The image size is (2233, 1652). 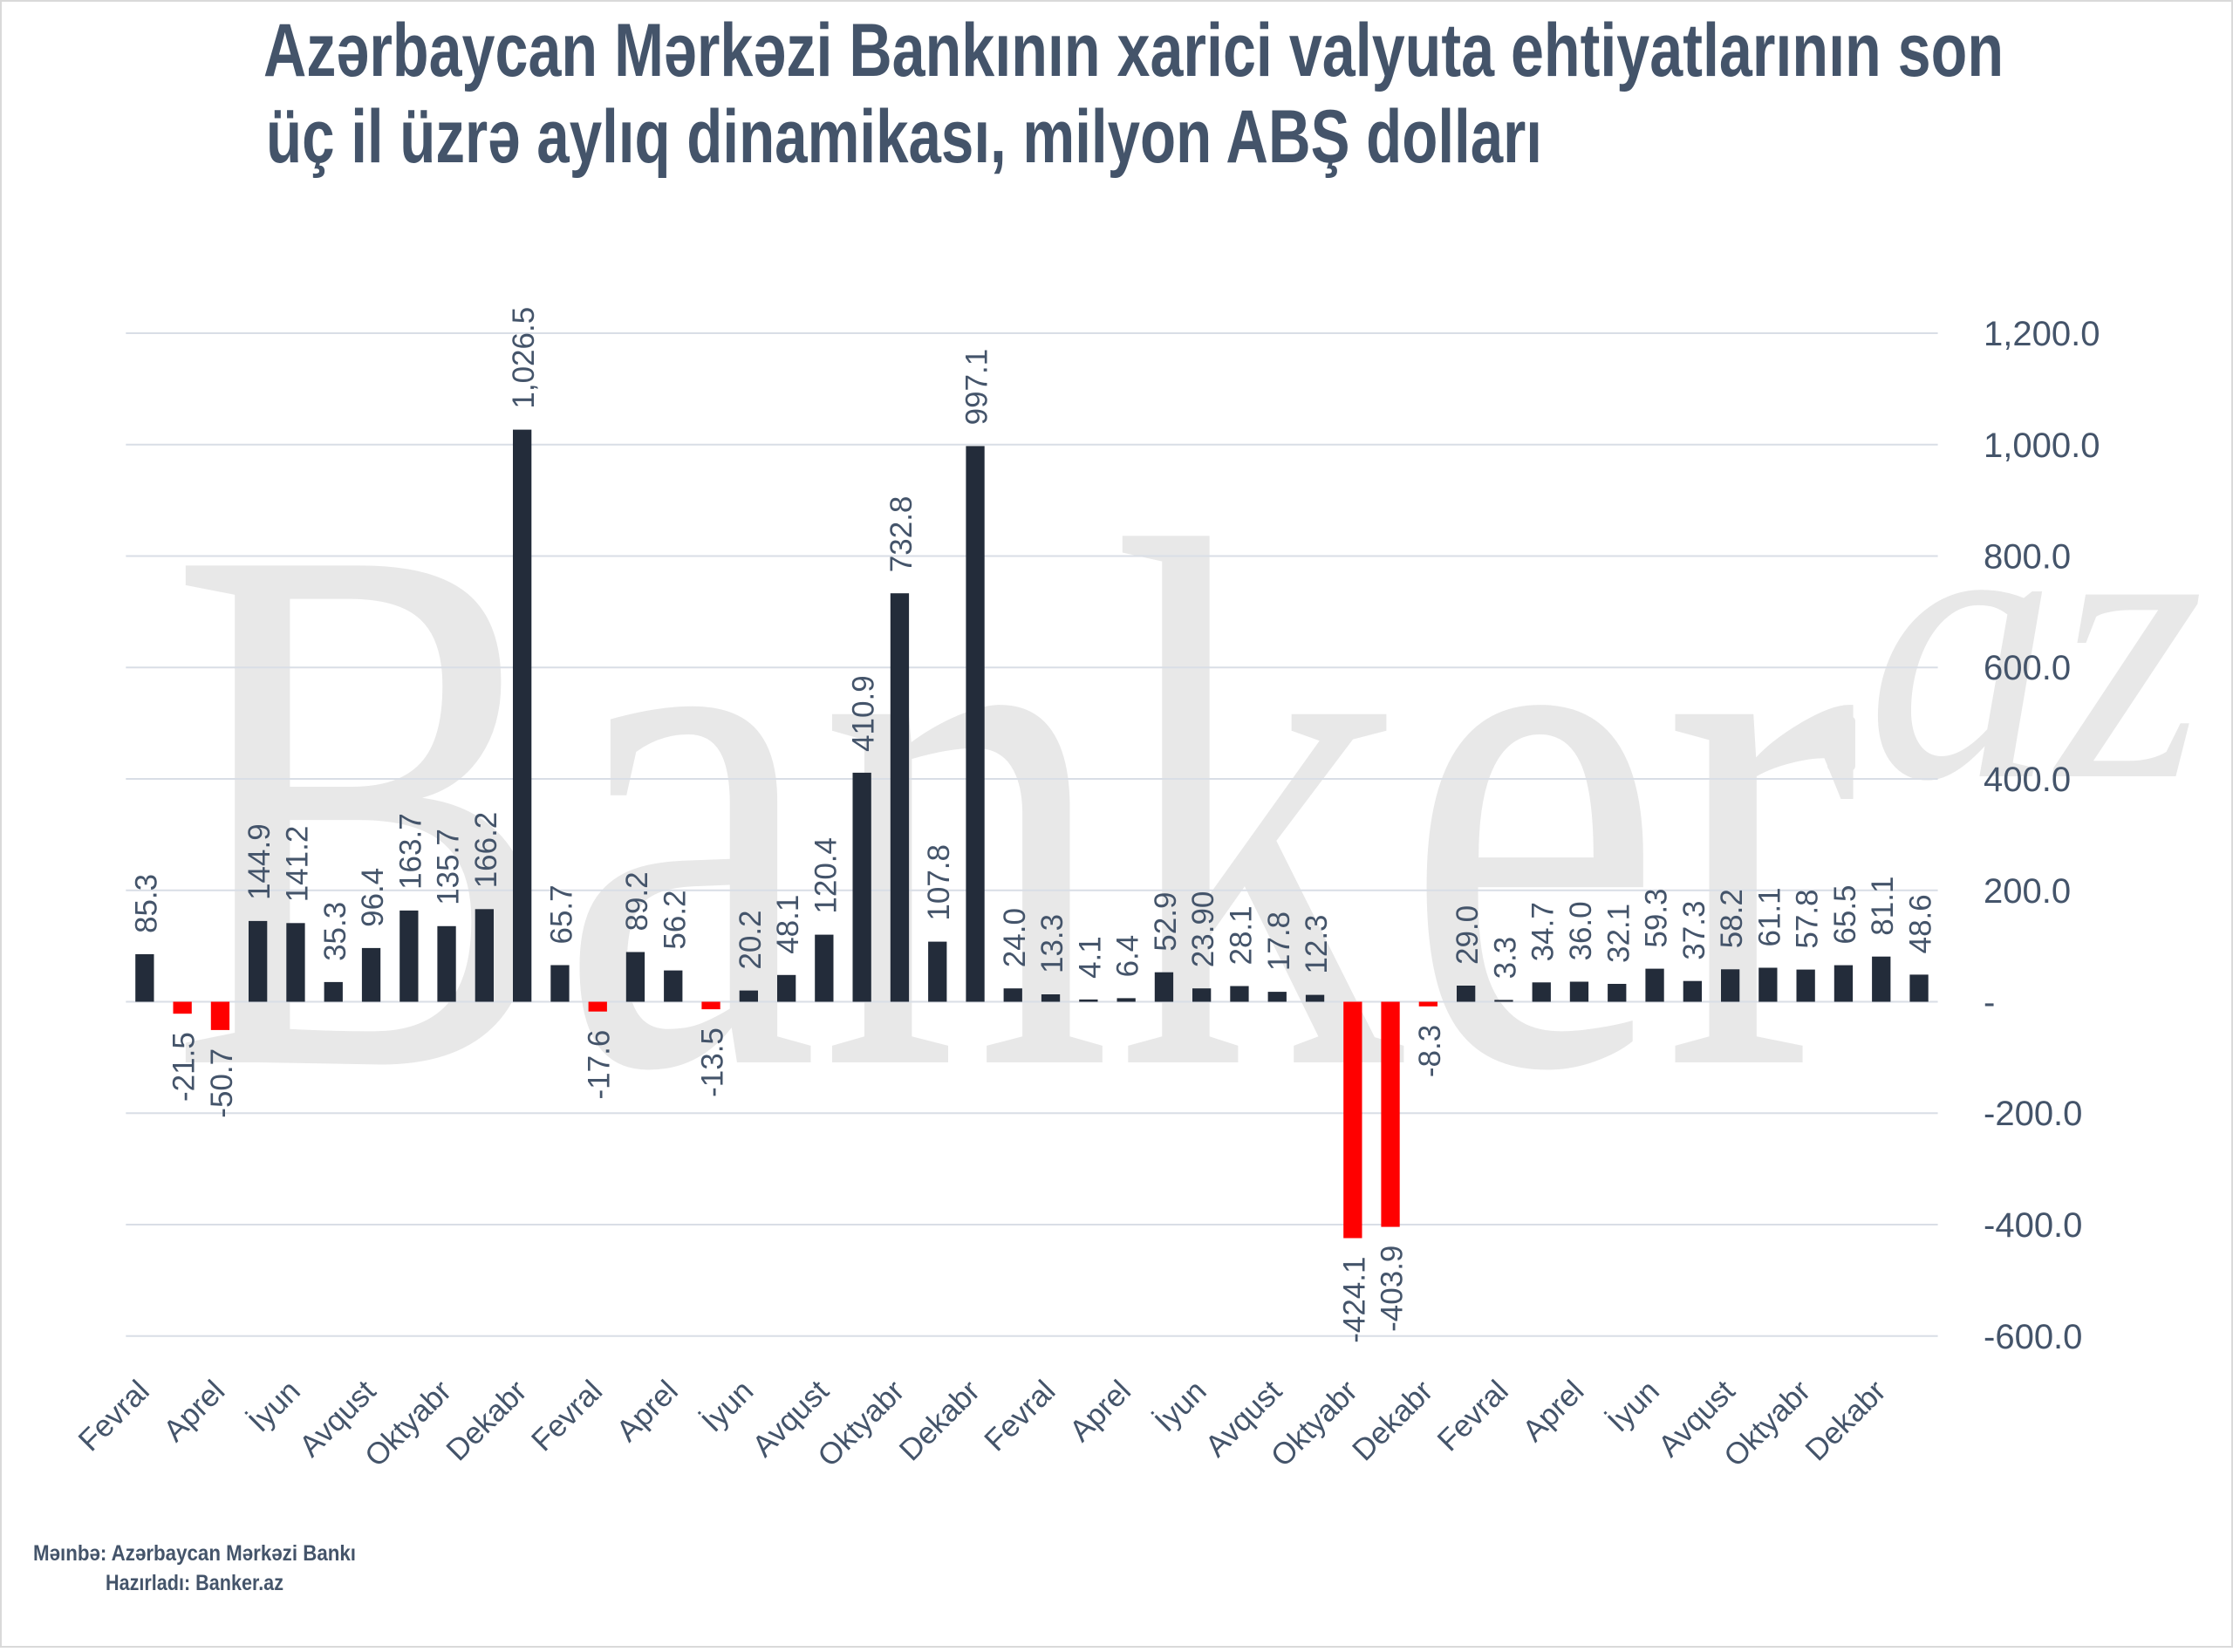 I want to click on svg-text: 29.0, so click(x=1468, y=935).